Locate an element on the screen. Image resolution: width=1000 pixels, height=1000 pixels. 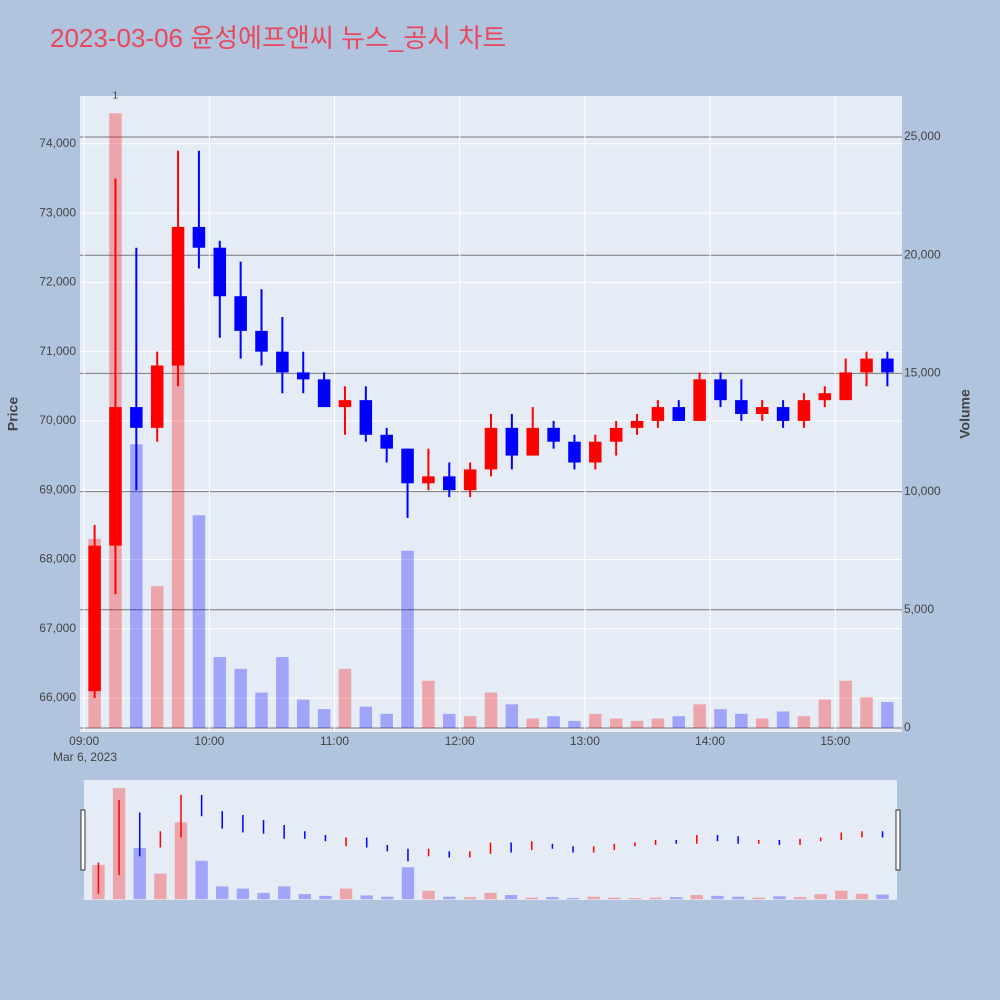
range-slider is located at coordinates (490, 840).